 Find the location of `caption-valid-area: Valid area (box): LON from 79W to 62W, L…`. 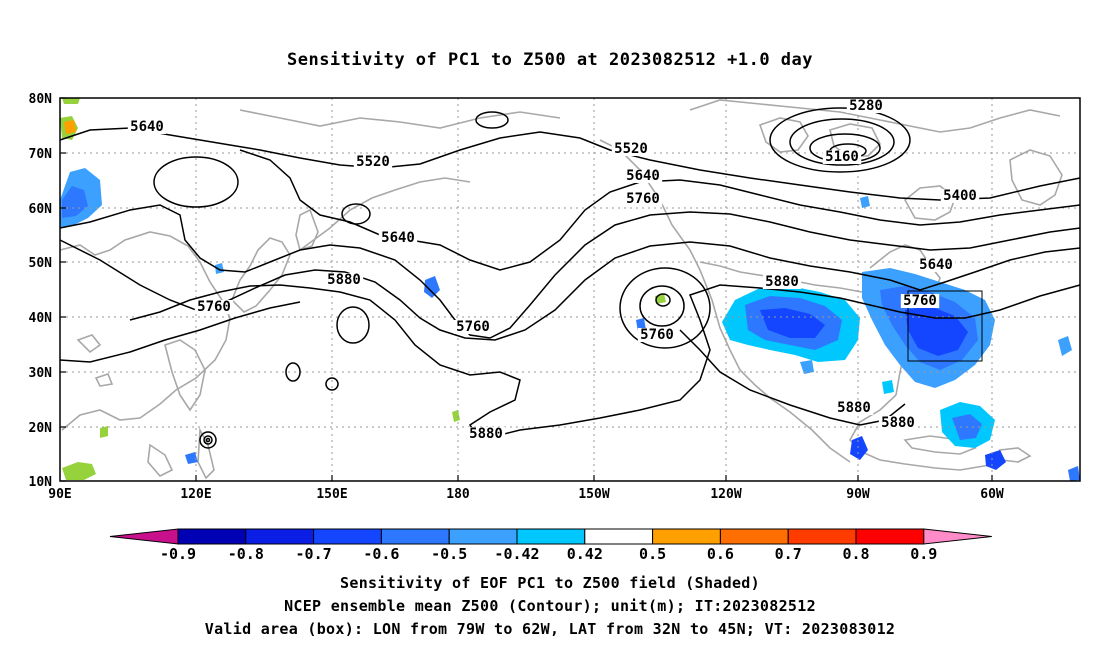

caption-valid-area: Valid area (box): LON from 79W to 62W, L… is located at coordinates (550, 629).